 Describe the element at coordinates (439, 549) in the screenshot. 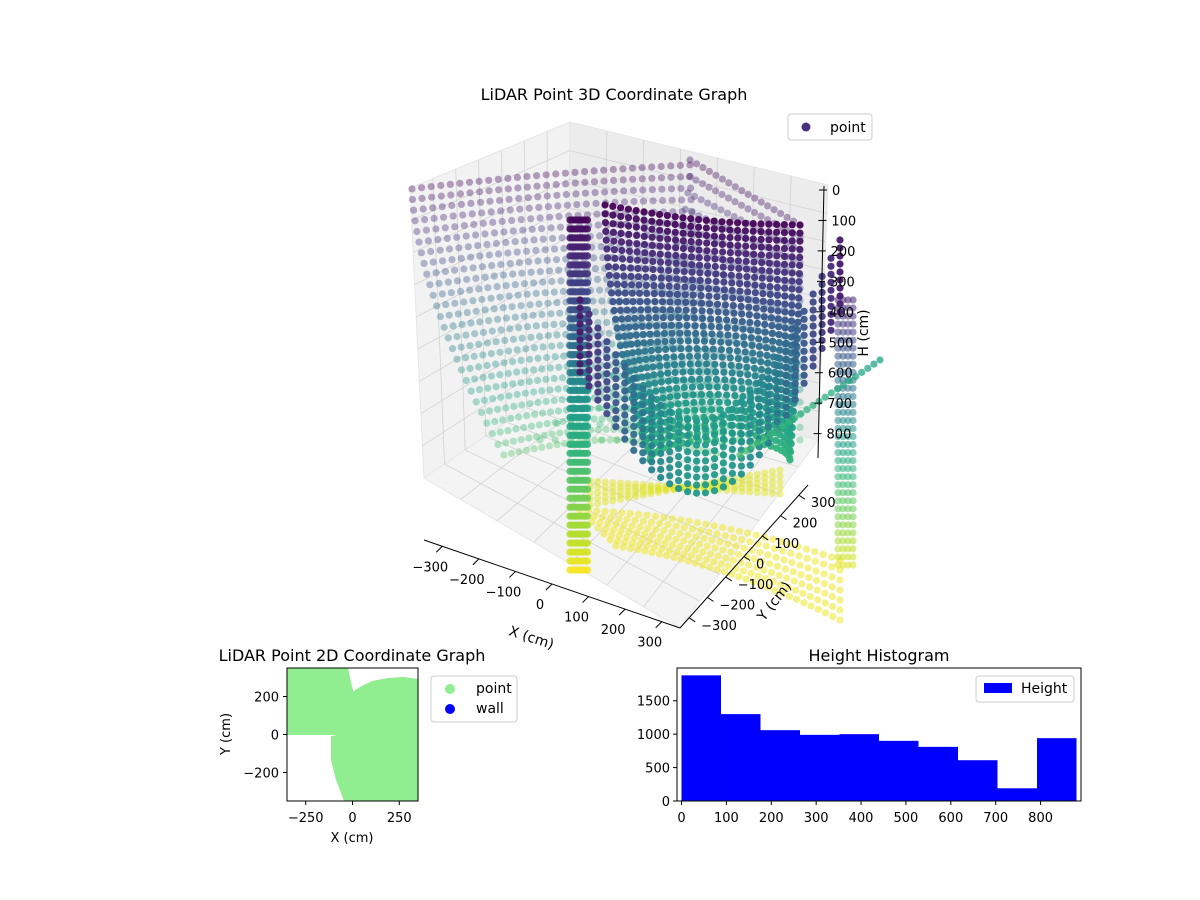

I see `x-tick` at that location.